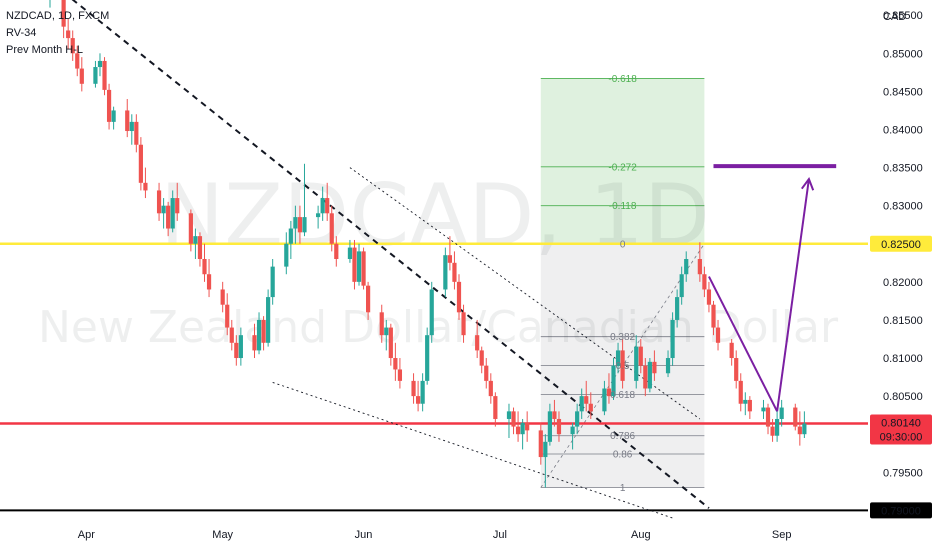 This screenshot has height=550, width=932. I want to click on trendline-dotted, so click(472, 450).